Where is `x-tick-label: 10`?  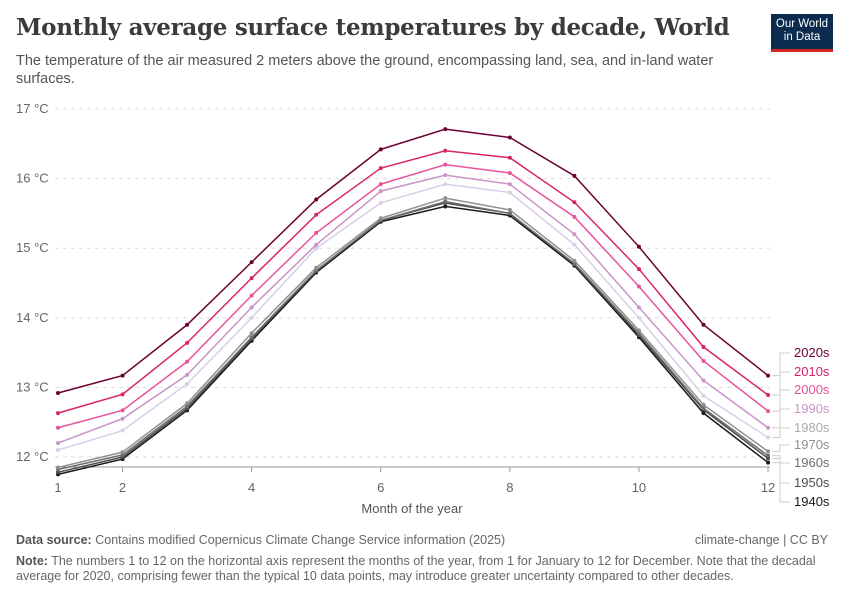
x-tick-label: 10 is located at coordinates (639, 487).